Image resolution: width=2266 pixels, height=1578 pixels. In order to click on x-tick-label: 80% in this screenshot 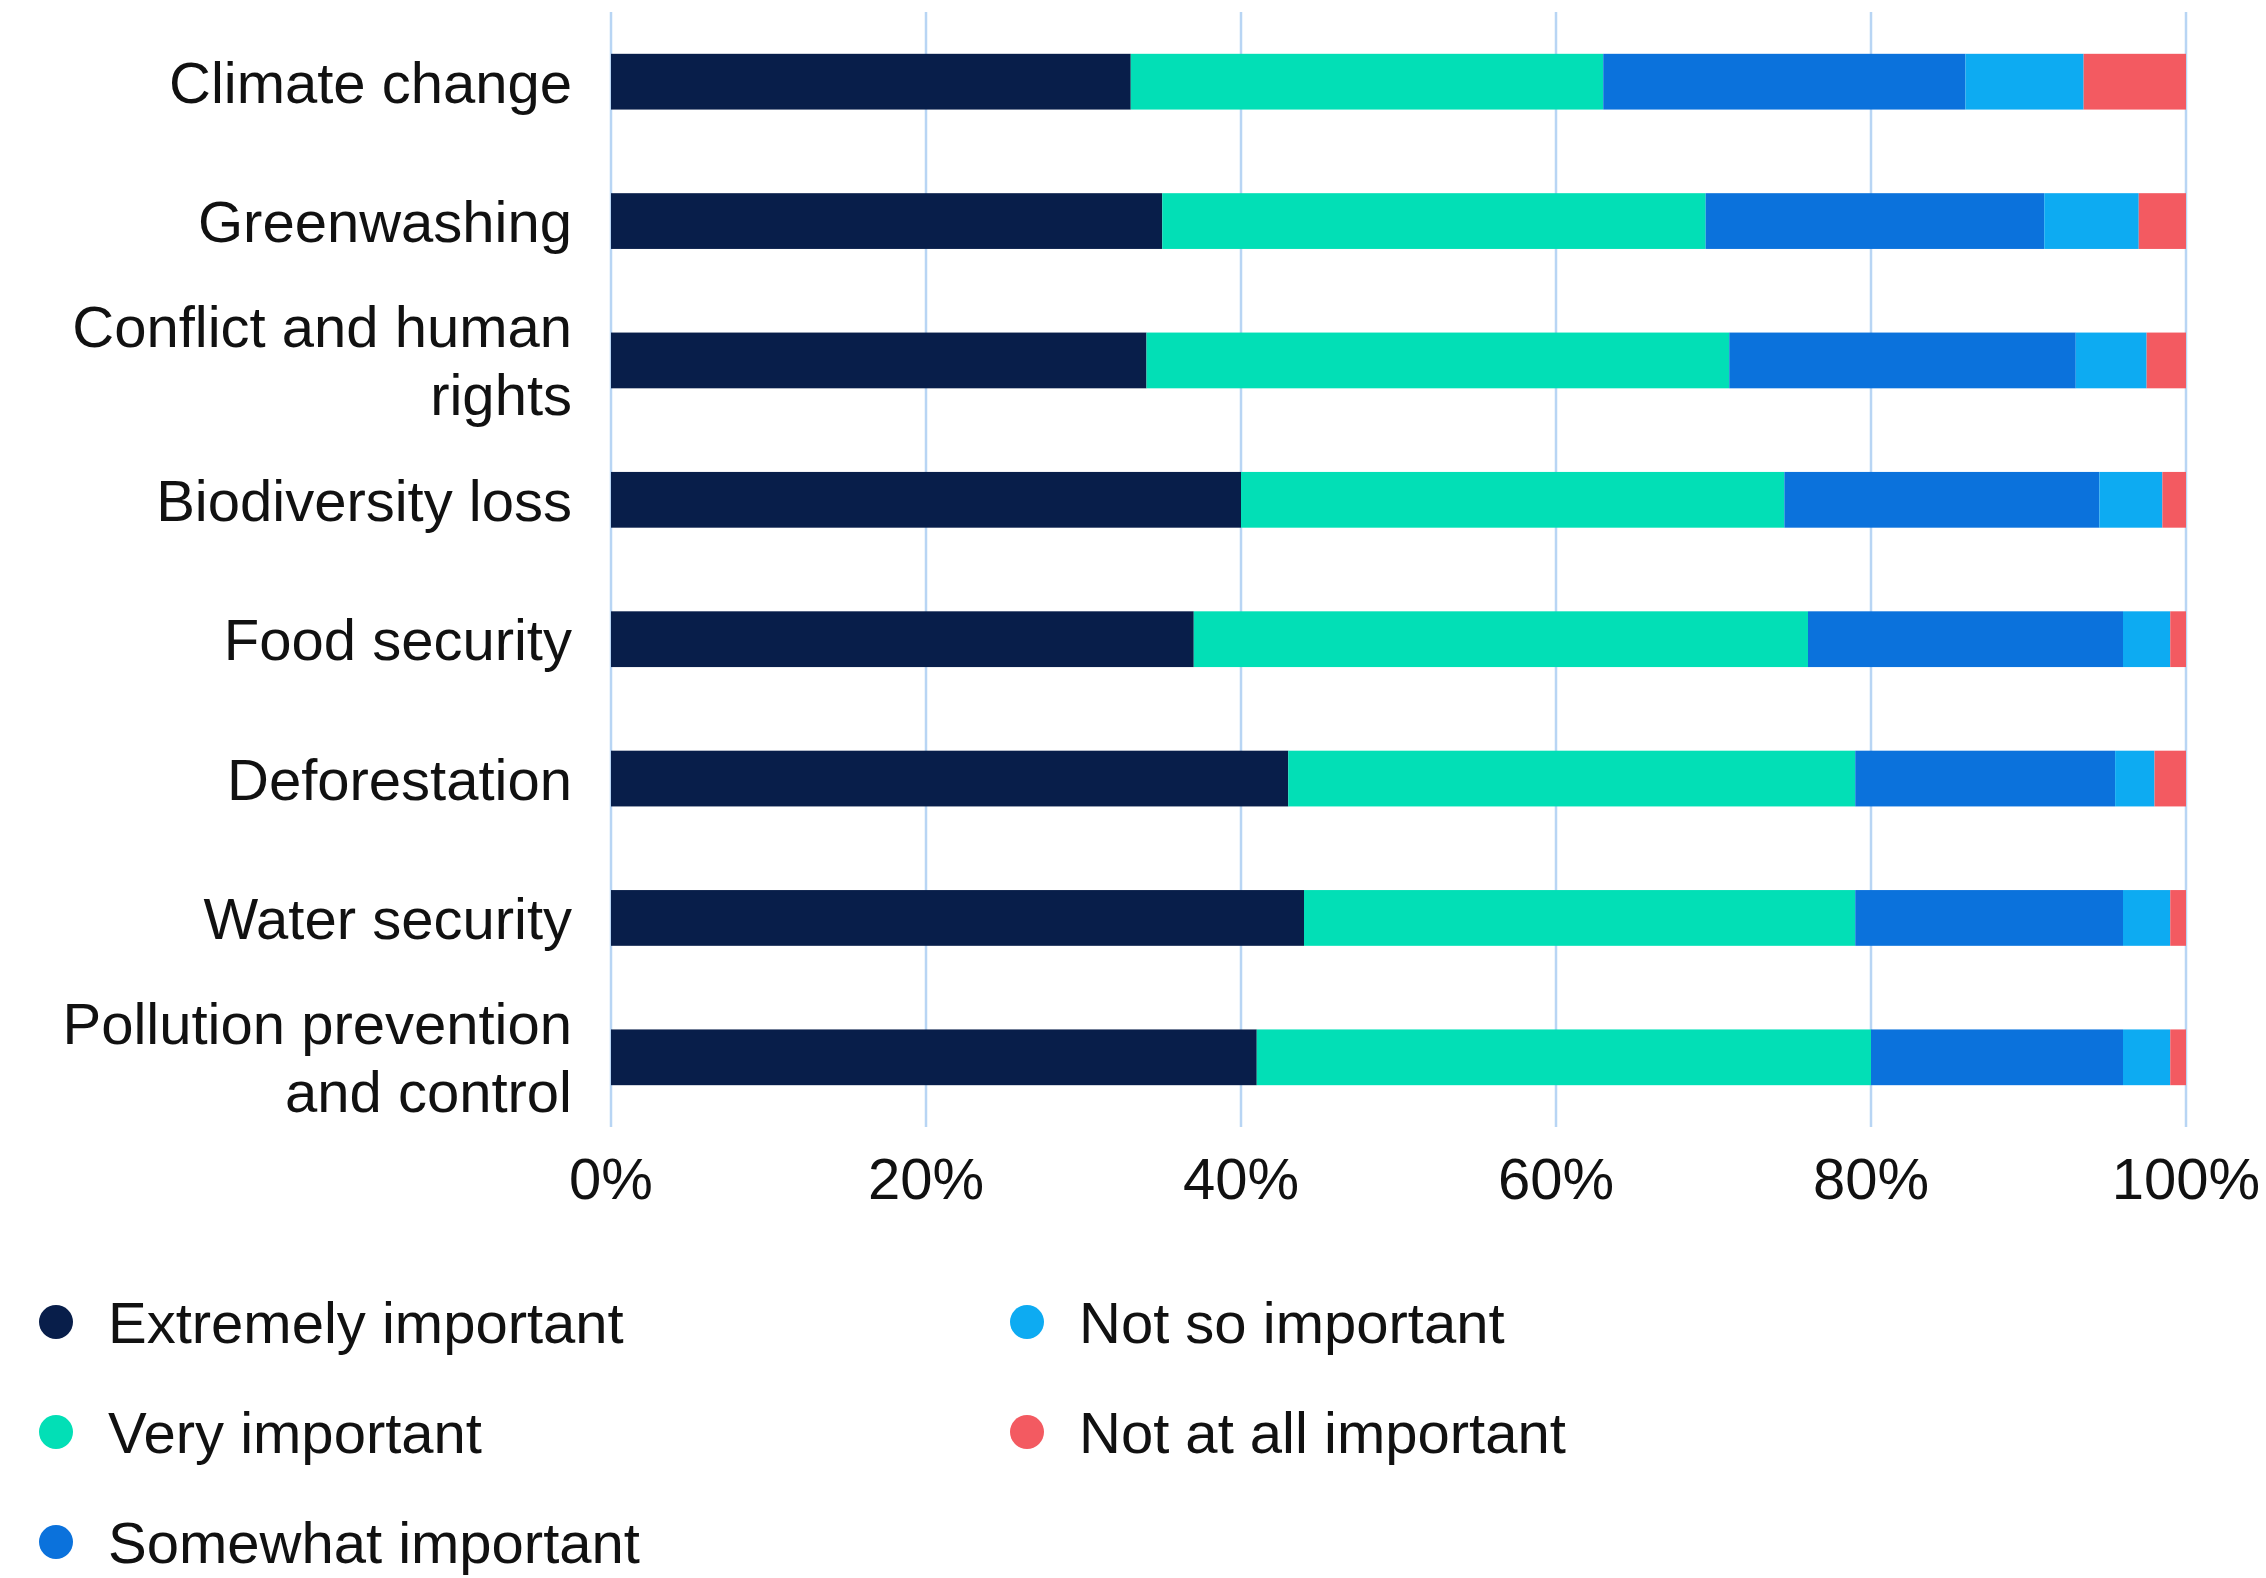, I will do `click(1871, 1178)`.